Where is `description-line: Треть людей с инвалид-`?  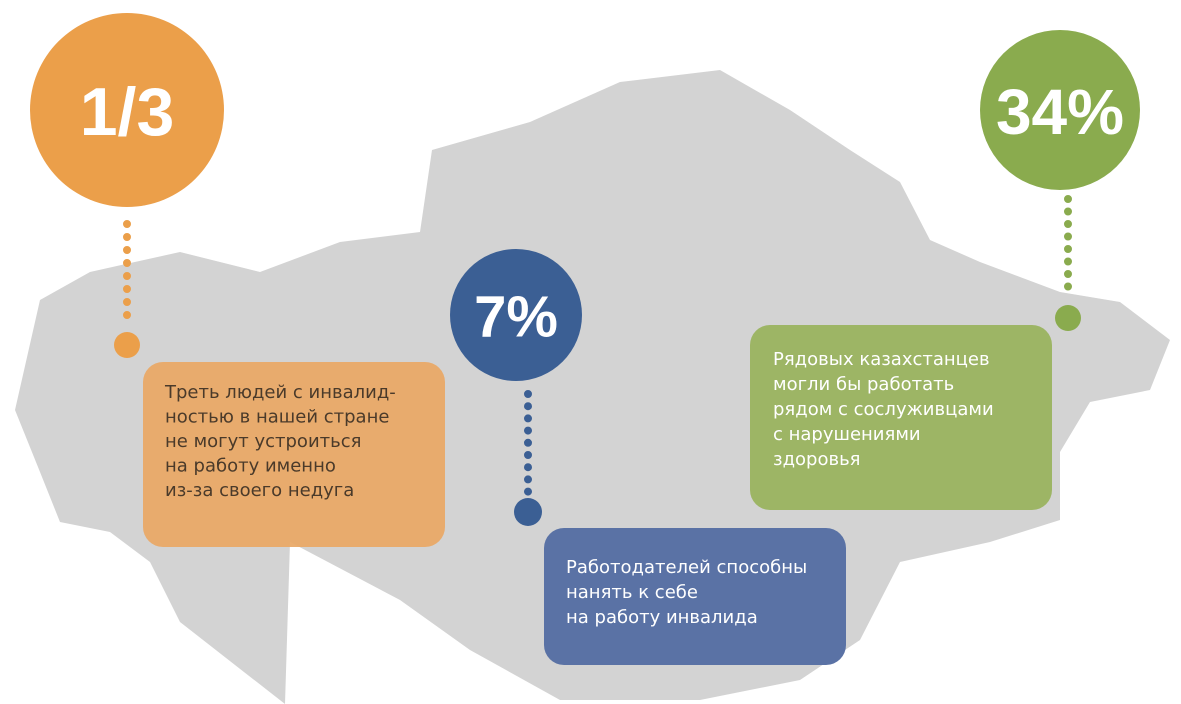
description-line: Треть людей с инвалид- is located at coordinates (280, 392).